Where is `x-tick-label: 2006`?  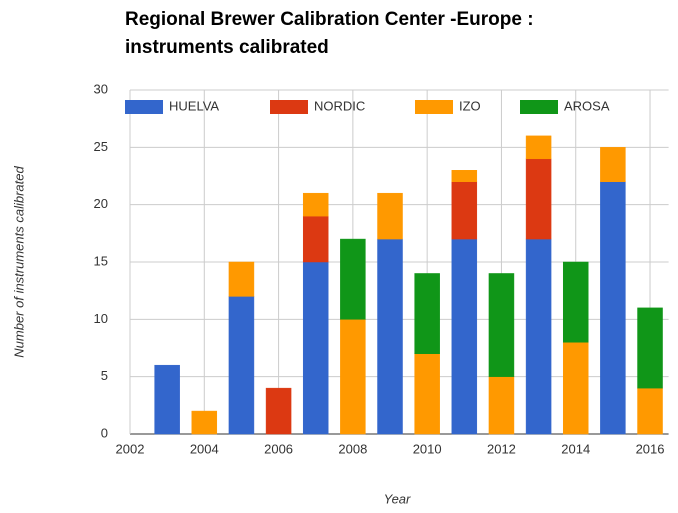
x-tick-label: 2006 is located at coordinates (278, 448).